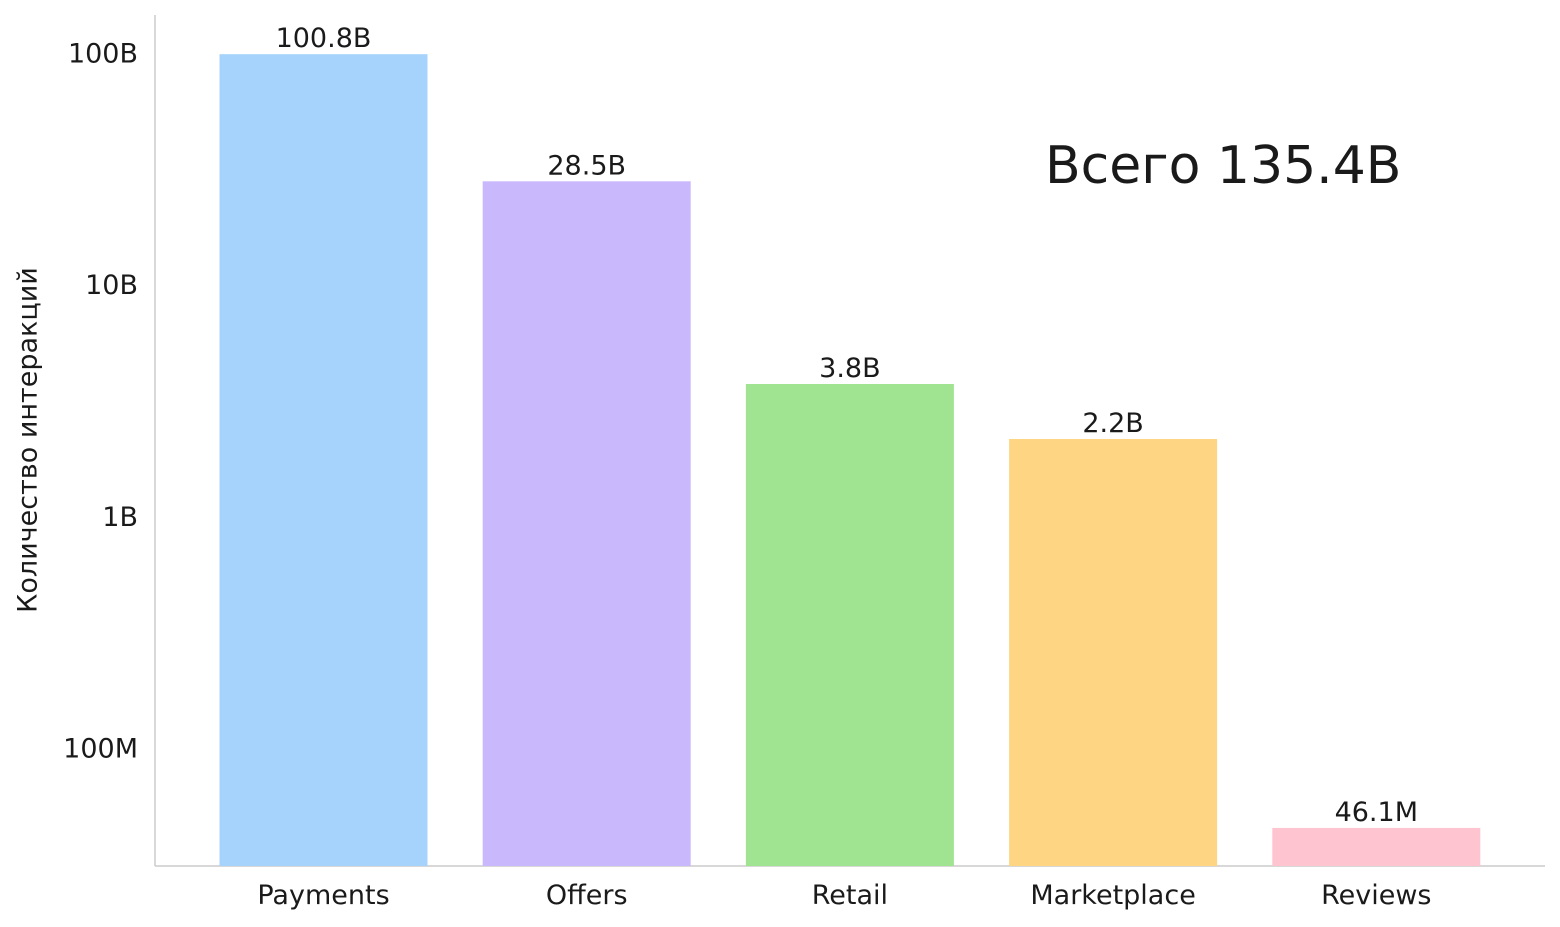  What do you see at coordinates (849, 368) in the screenshot?
I see `bar-value-label: 3.8B` at bounding box center [849, 368].